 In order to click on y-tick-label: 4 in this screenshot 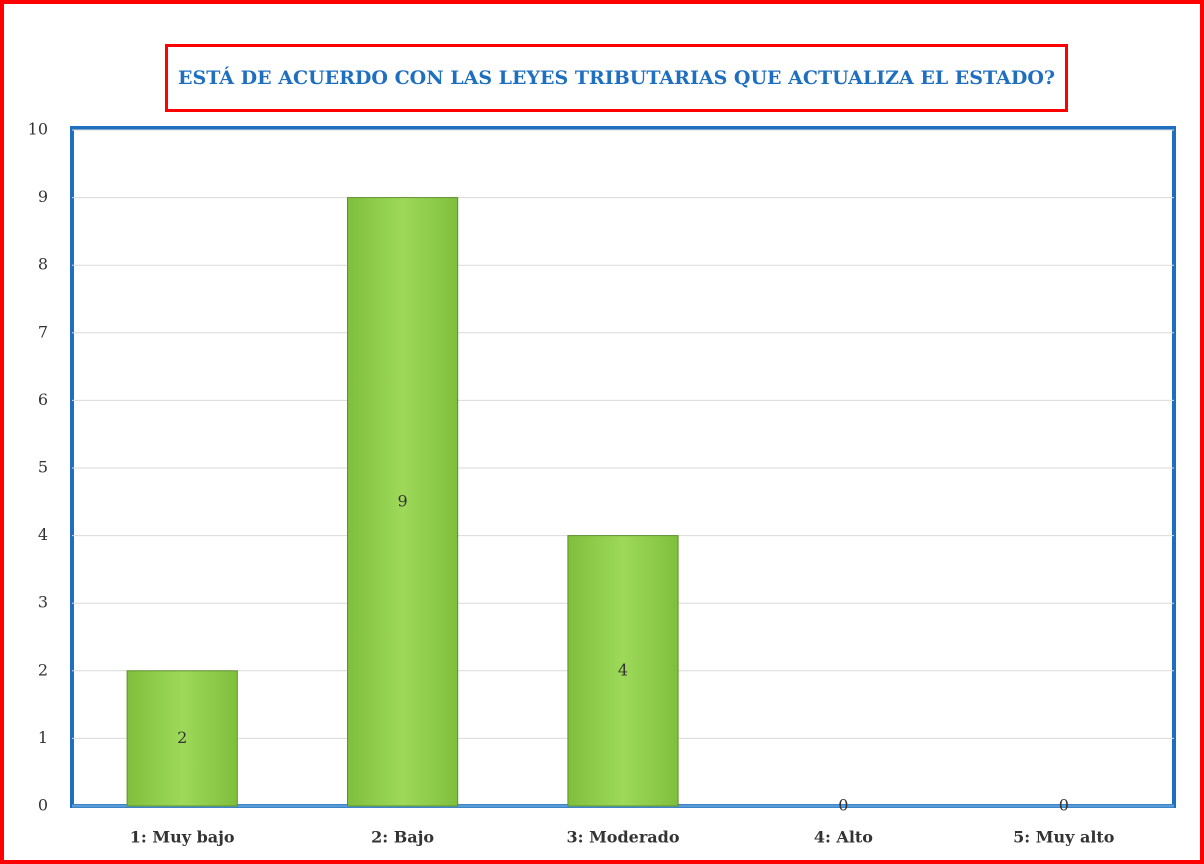, I will do `click(43, 534)`.